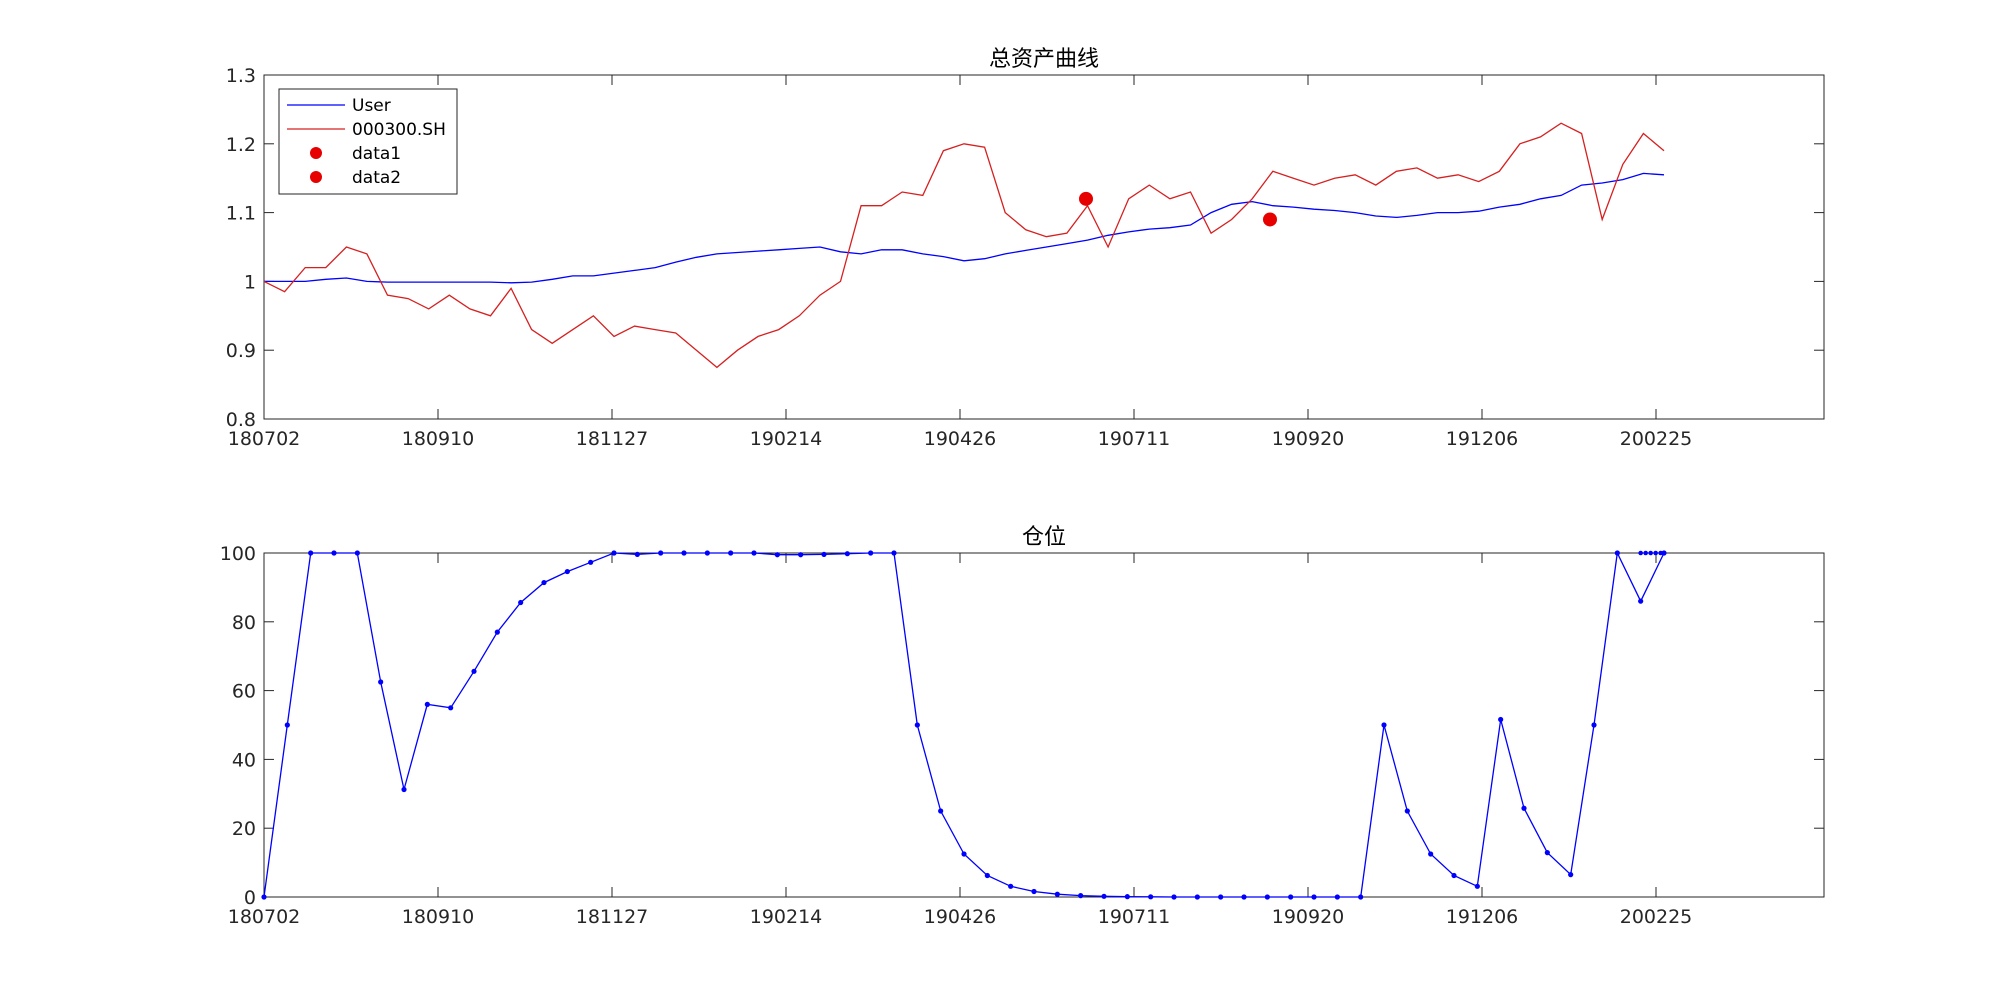 The height and width of the screenshot is (1000, 2000). What do you see at coordinates (612, 439) in the screenshot?
I see `asset-curve-x-tick-label: 181127` at bounding box center [612, 439].